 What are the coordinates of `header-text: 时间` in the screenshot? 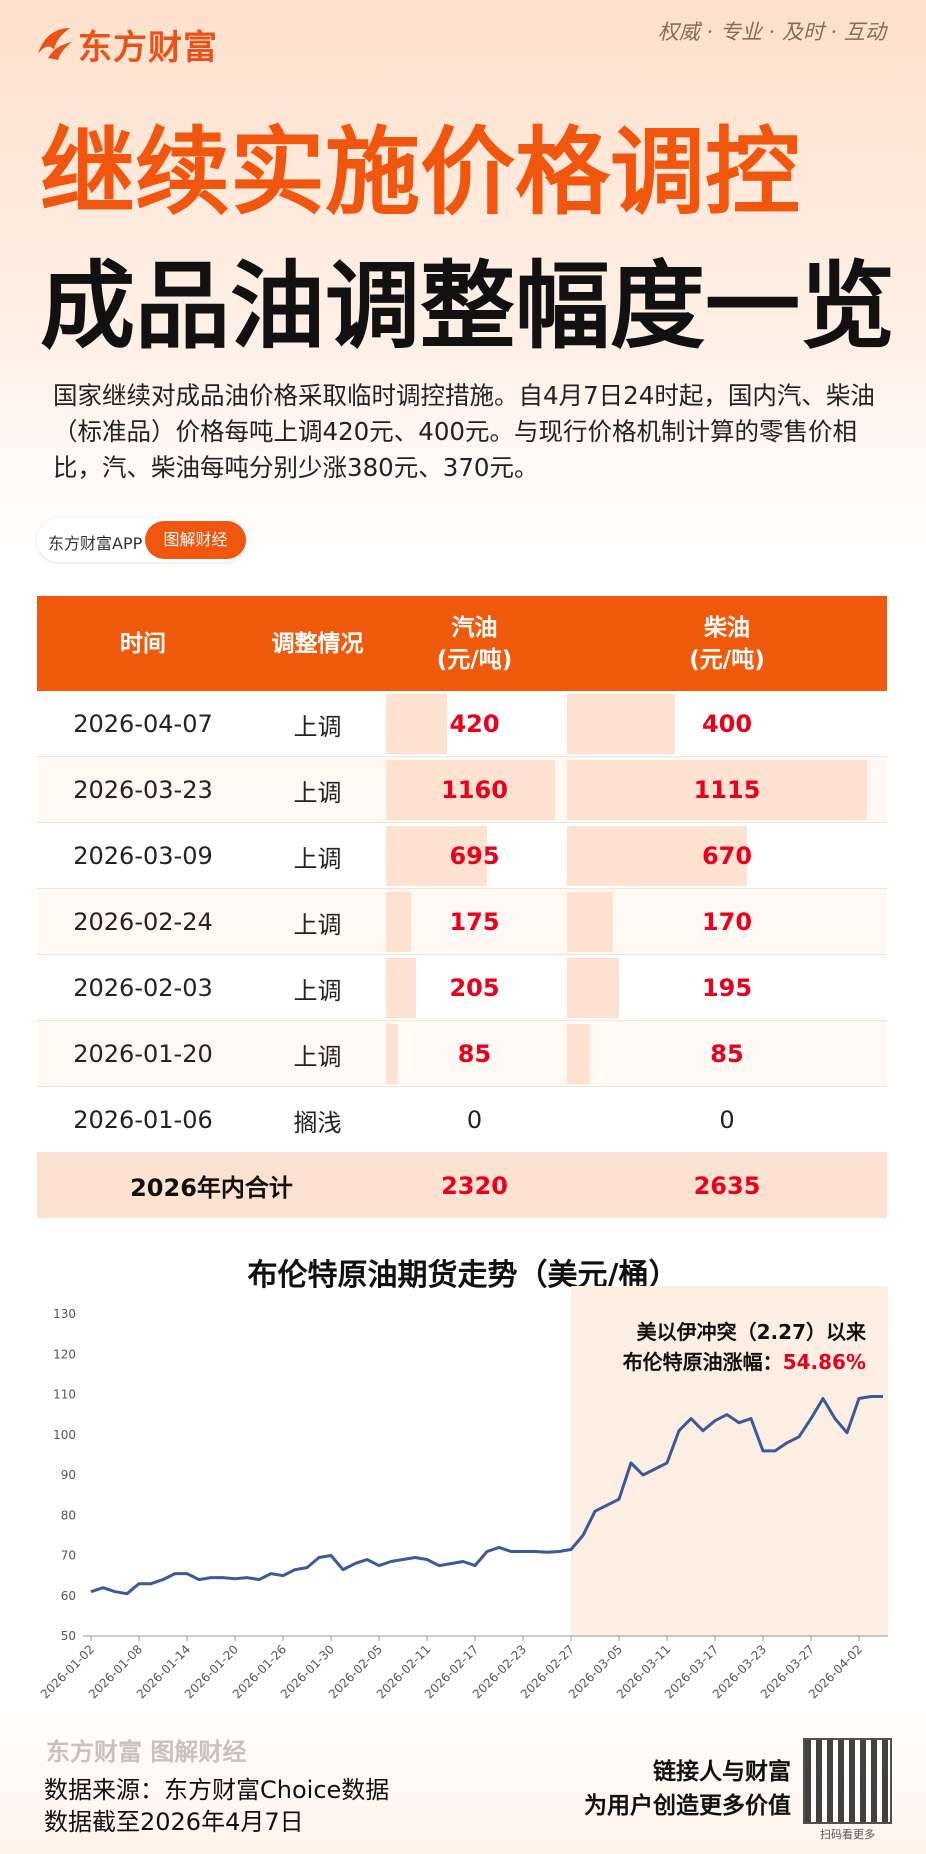 It's located at (143, 643).